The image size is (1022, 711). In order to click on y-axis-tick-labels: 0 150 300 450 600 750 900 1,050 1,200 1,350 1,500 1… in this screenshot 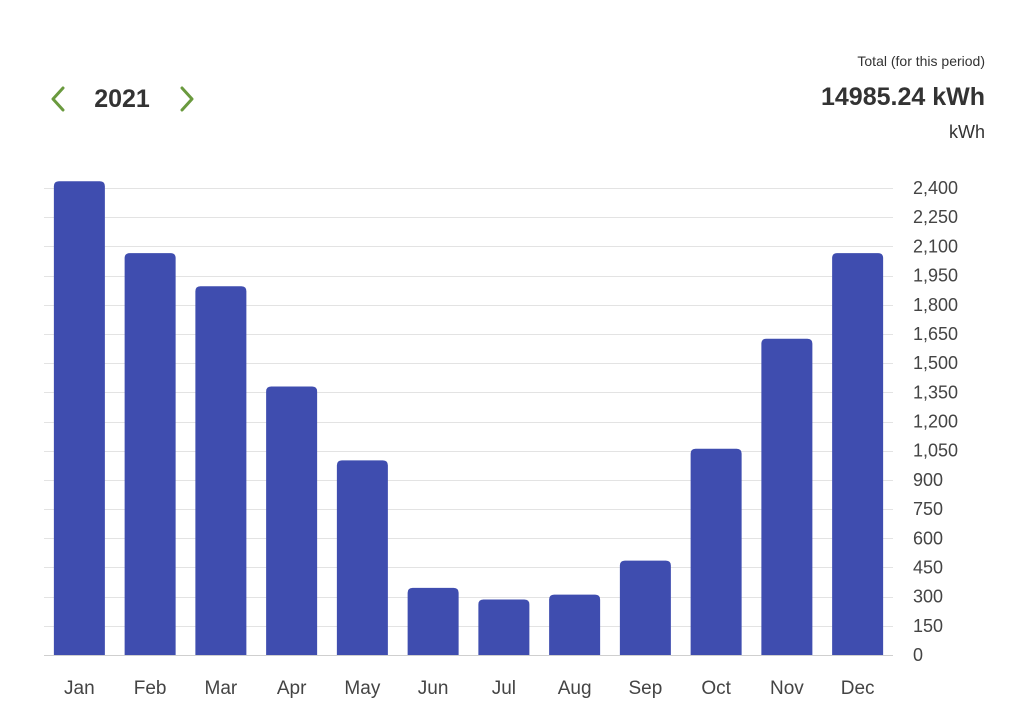, I will do `click(935, 421)`.